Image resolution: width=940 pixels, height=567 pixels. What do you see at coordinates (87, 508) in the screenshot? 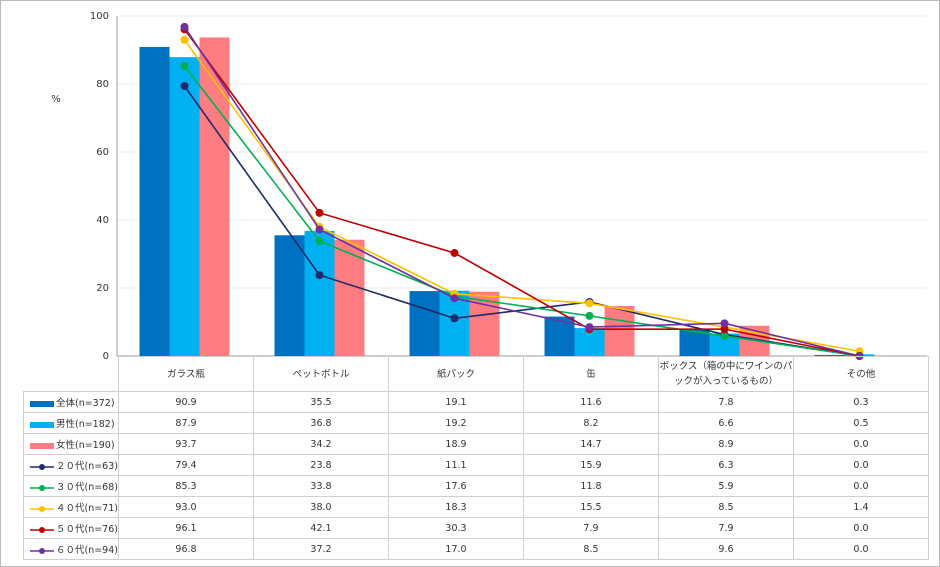
I see `legend-label: ４０代(n=71)` at bounding box center [87, 508].